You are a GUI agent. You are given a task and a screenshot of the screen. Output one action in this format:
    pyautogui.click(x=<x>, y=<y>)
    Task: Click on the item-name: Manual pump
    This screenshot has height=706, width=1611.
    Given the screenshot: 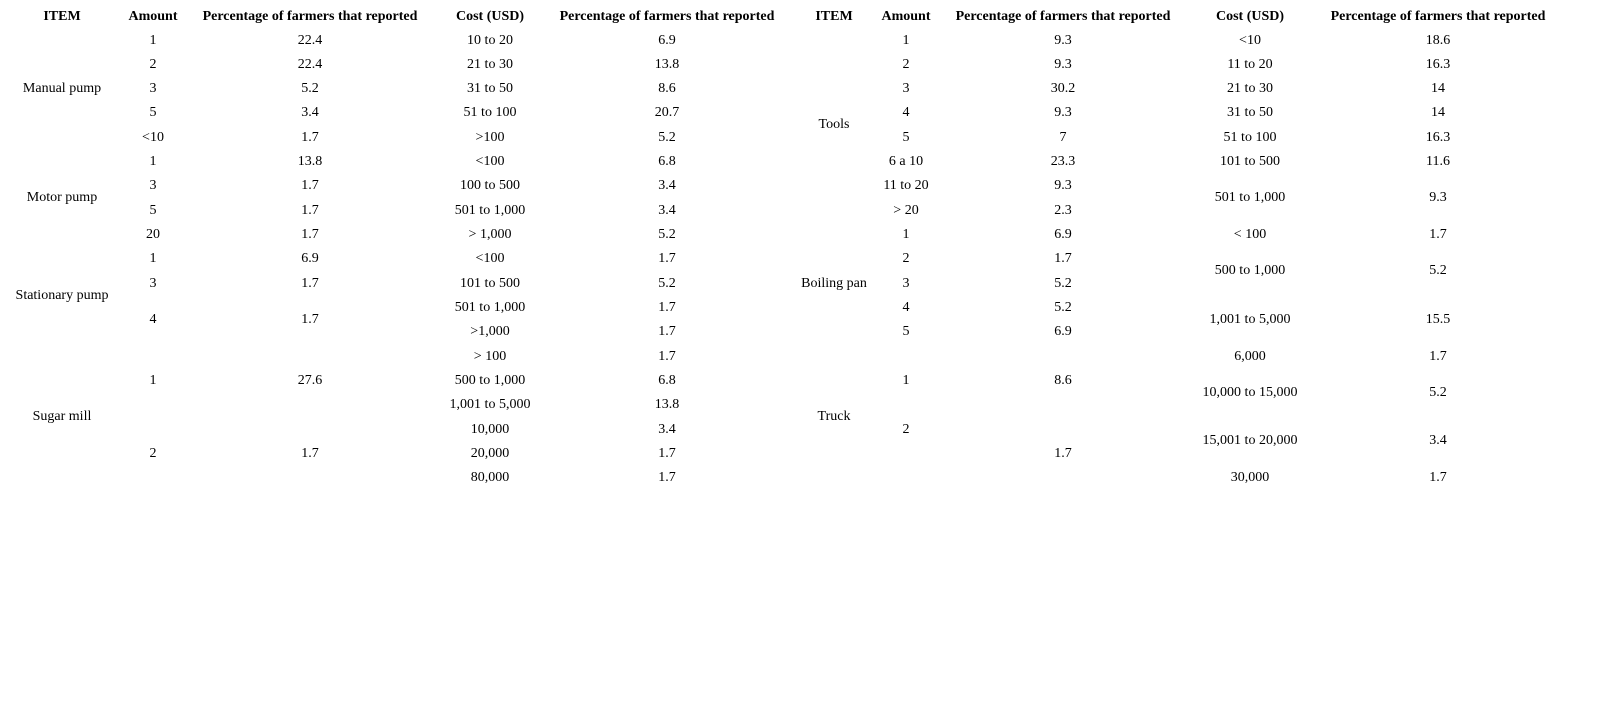 What is the action you would take?
    pyautogui.click(x=62, y=88)
    